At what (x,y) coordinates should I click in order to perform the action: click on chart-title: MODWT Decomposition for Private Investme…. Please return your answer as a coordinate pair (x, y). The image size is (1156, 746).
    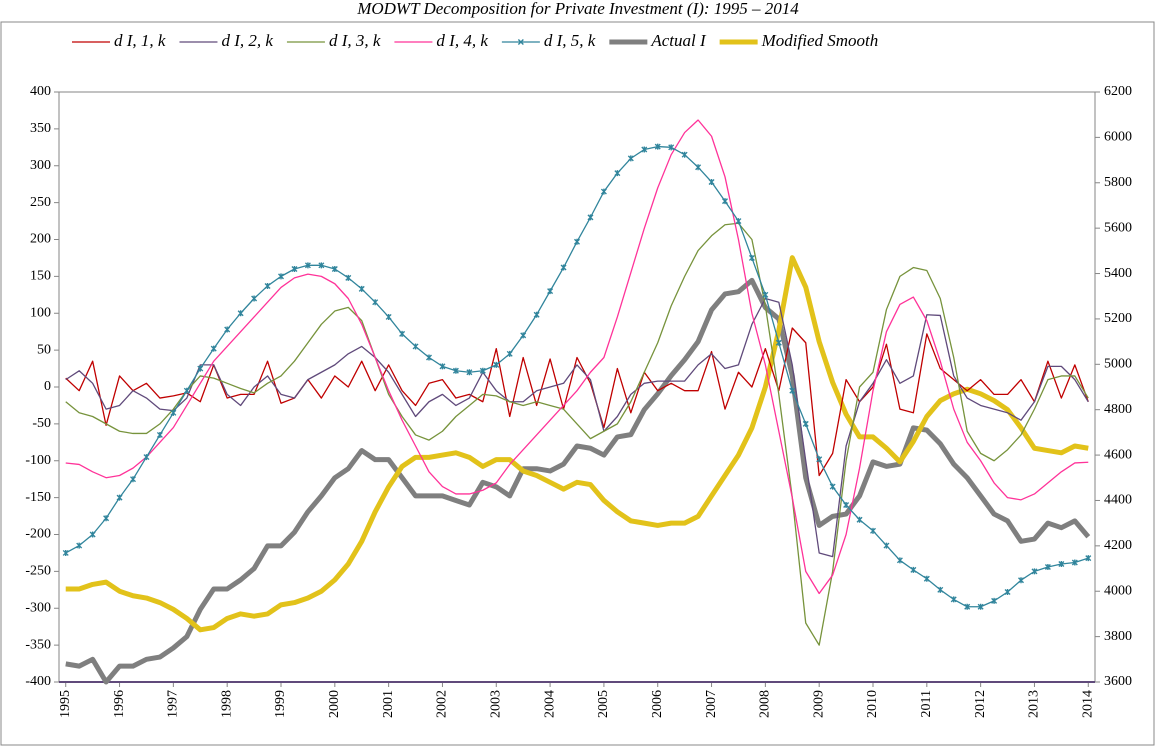
    Looking at the image, I should click on (577, 9).